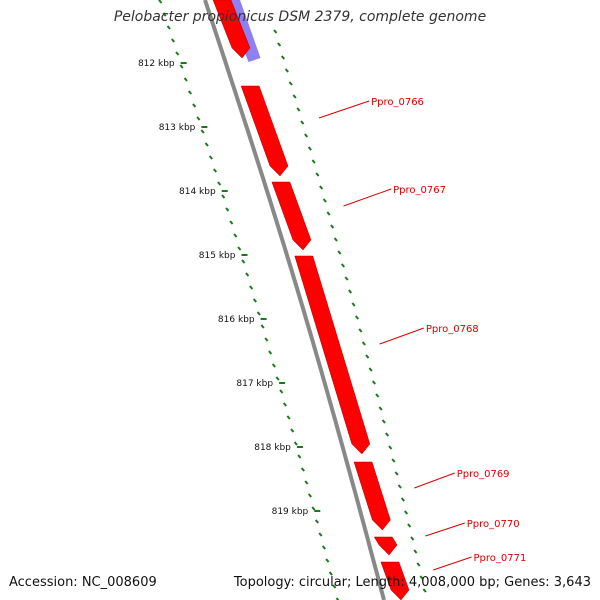  Describe the element at coordinates (483, 474) in the screenshot. I see `gene-label: Ppro_0769` at that location.